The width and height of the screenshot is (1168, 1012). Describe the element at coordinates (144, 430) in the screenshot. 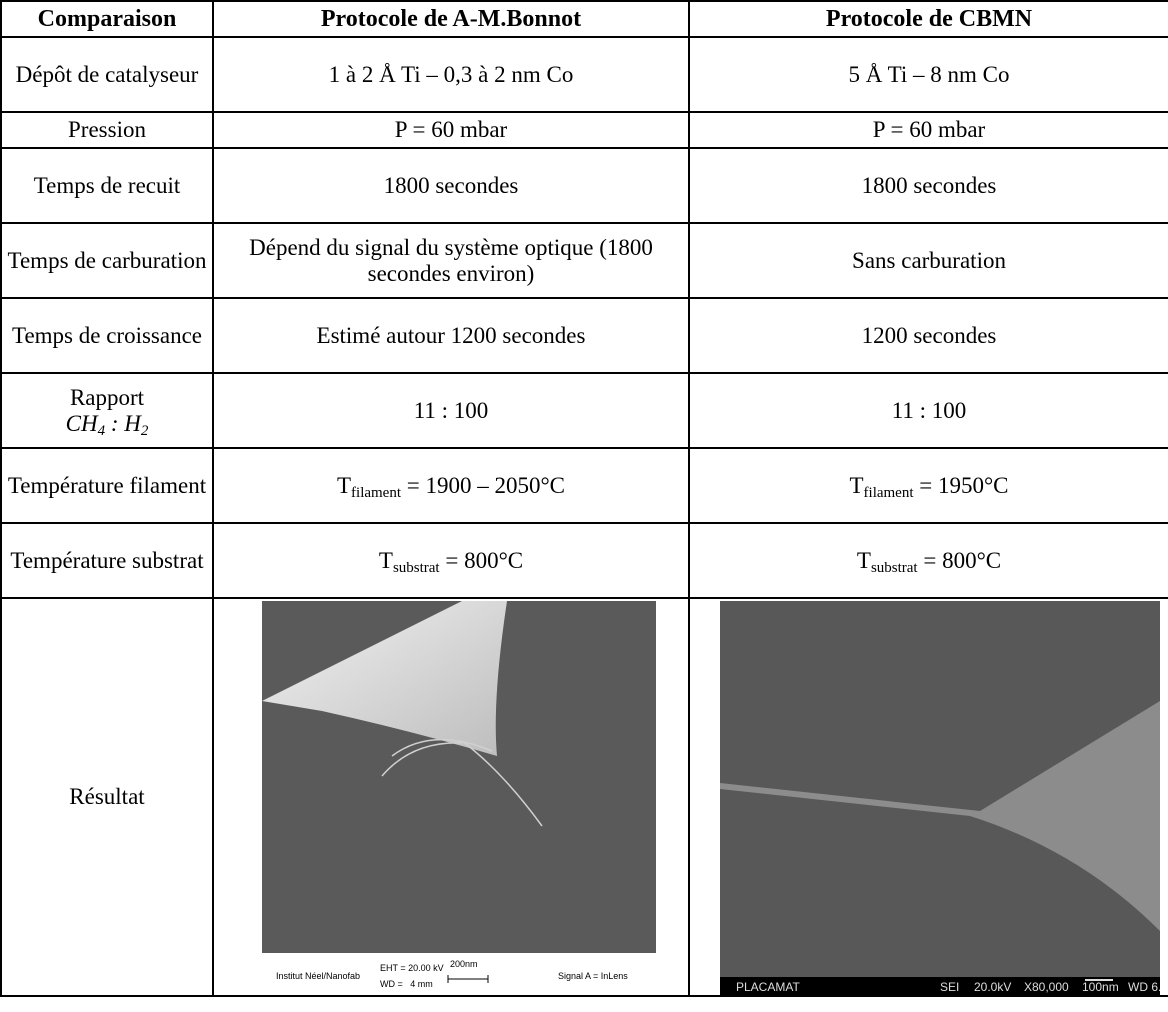

I see `formula-part: 2` at that location.